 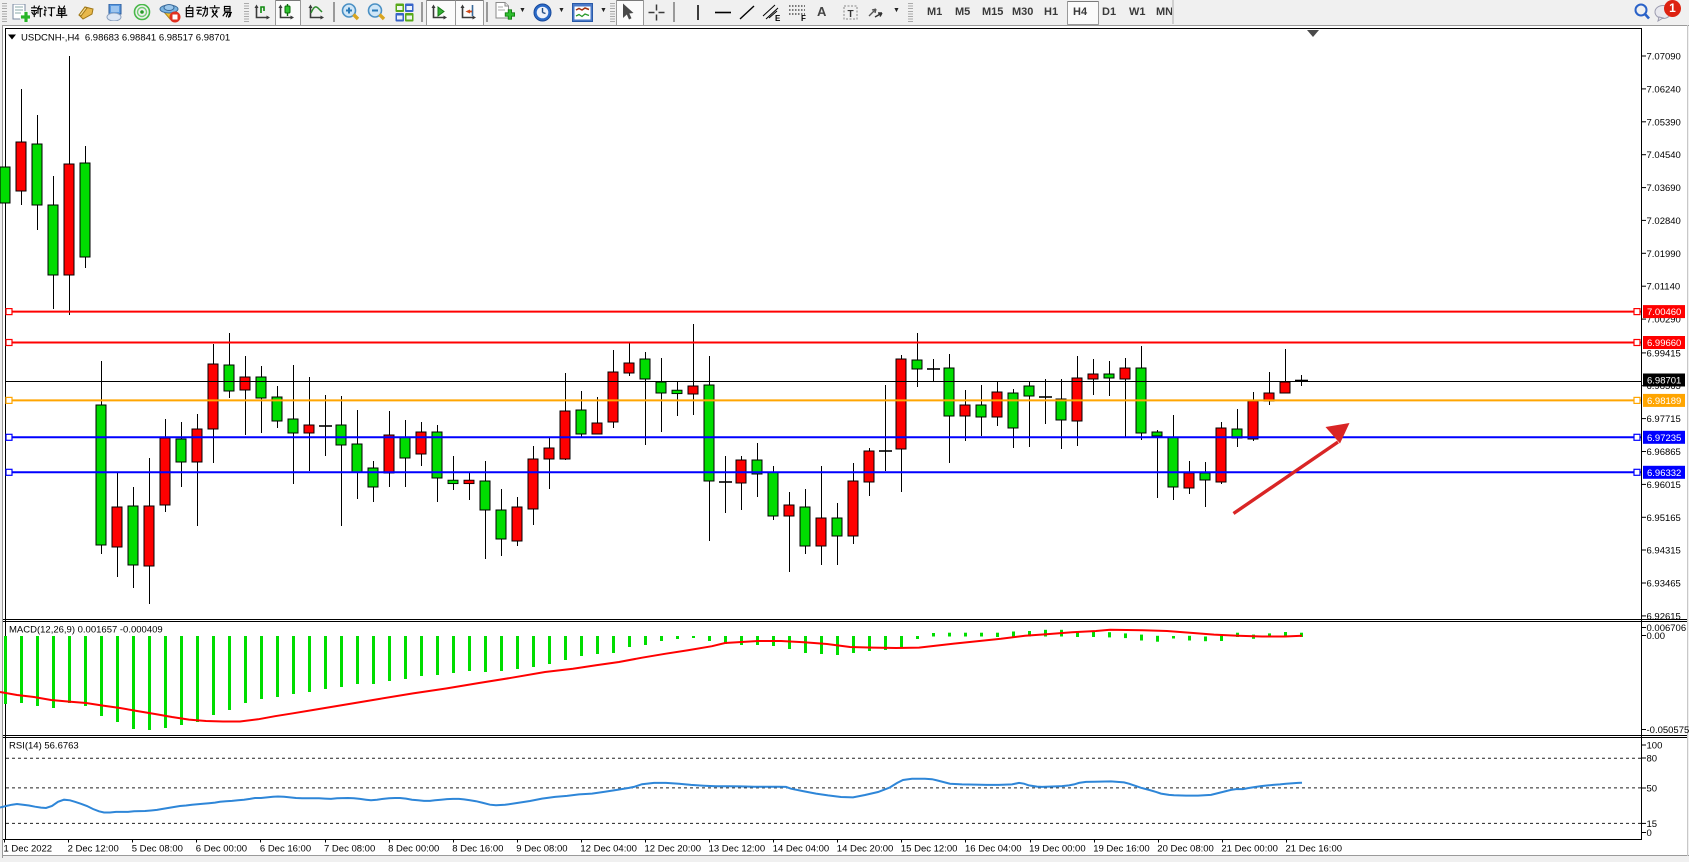 What do you see at coordinates (1664, 438) in the screenshot?
I see `svg-text: 6.97235` at bounding box center [1664, 438].